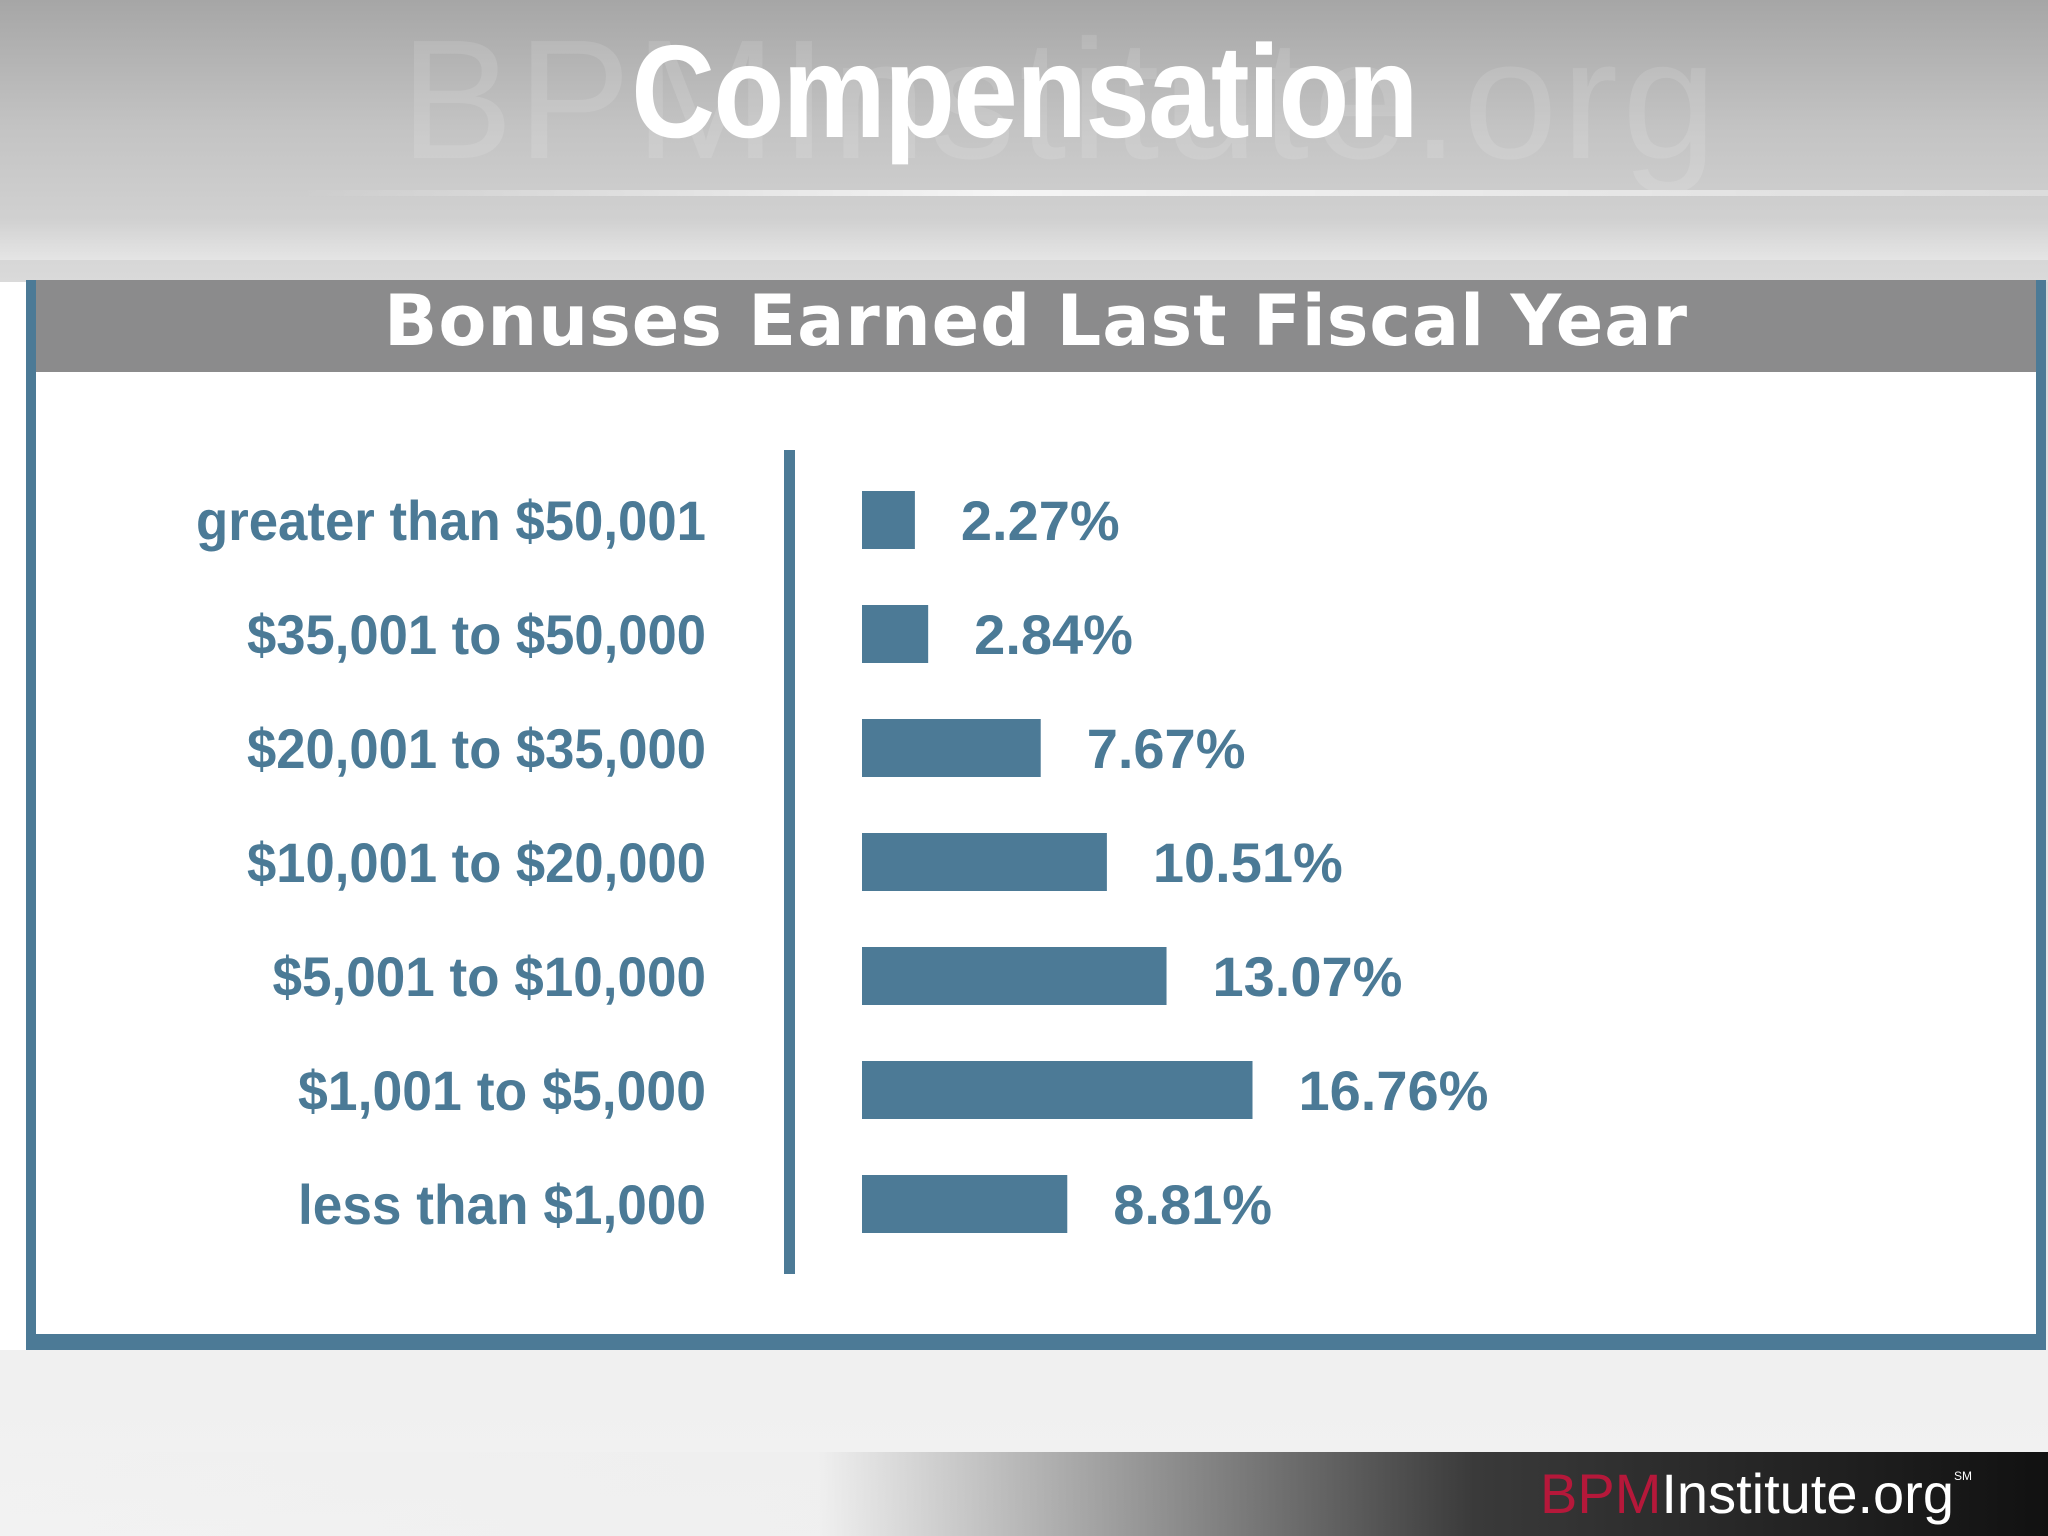 Image resolution: width=2048 pixels, height=1536 pixels. I want to click on brand-logo: BPMInstitute.orgSM, so click(1790, 1494).